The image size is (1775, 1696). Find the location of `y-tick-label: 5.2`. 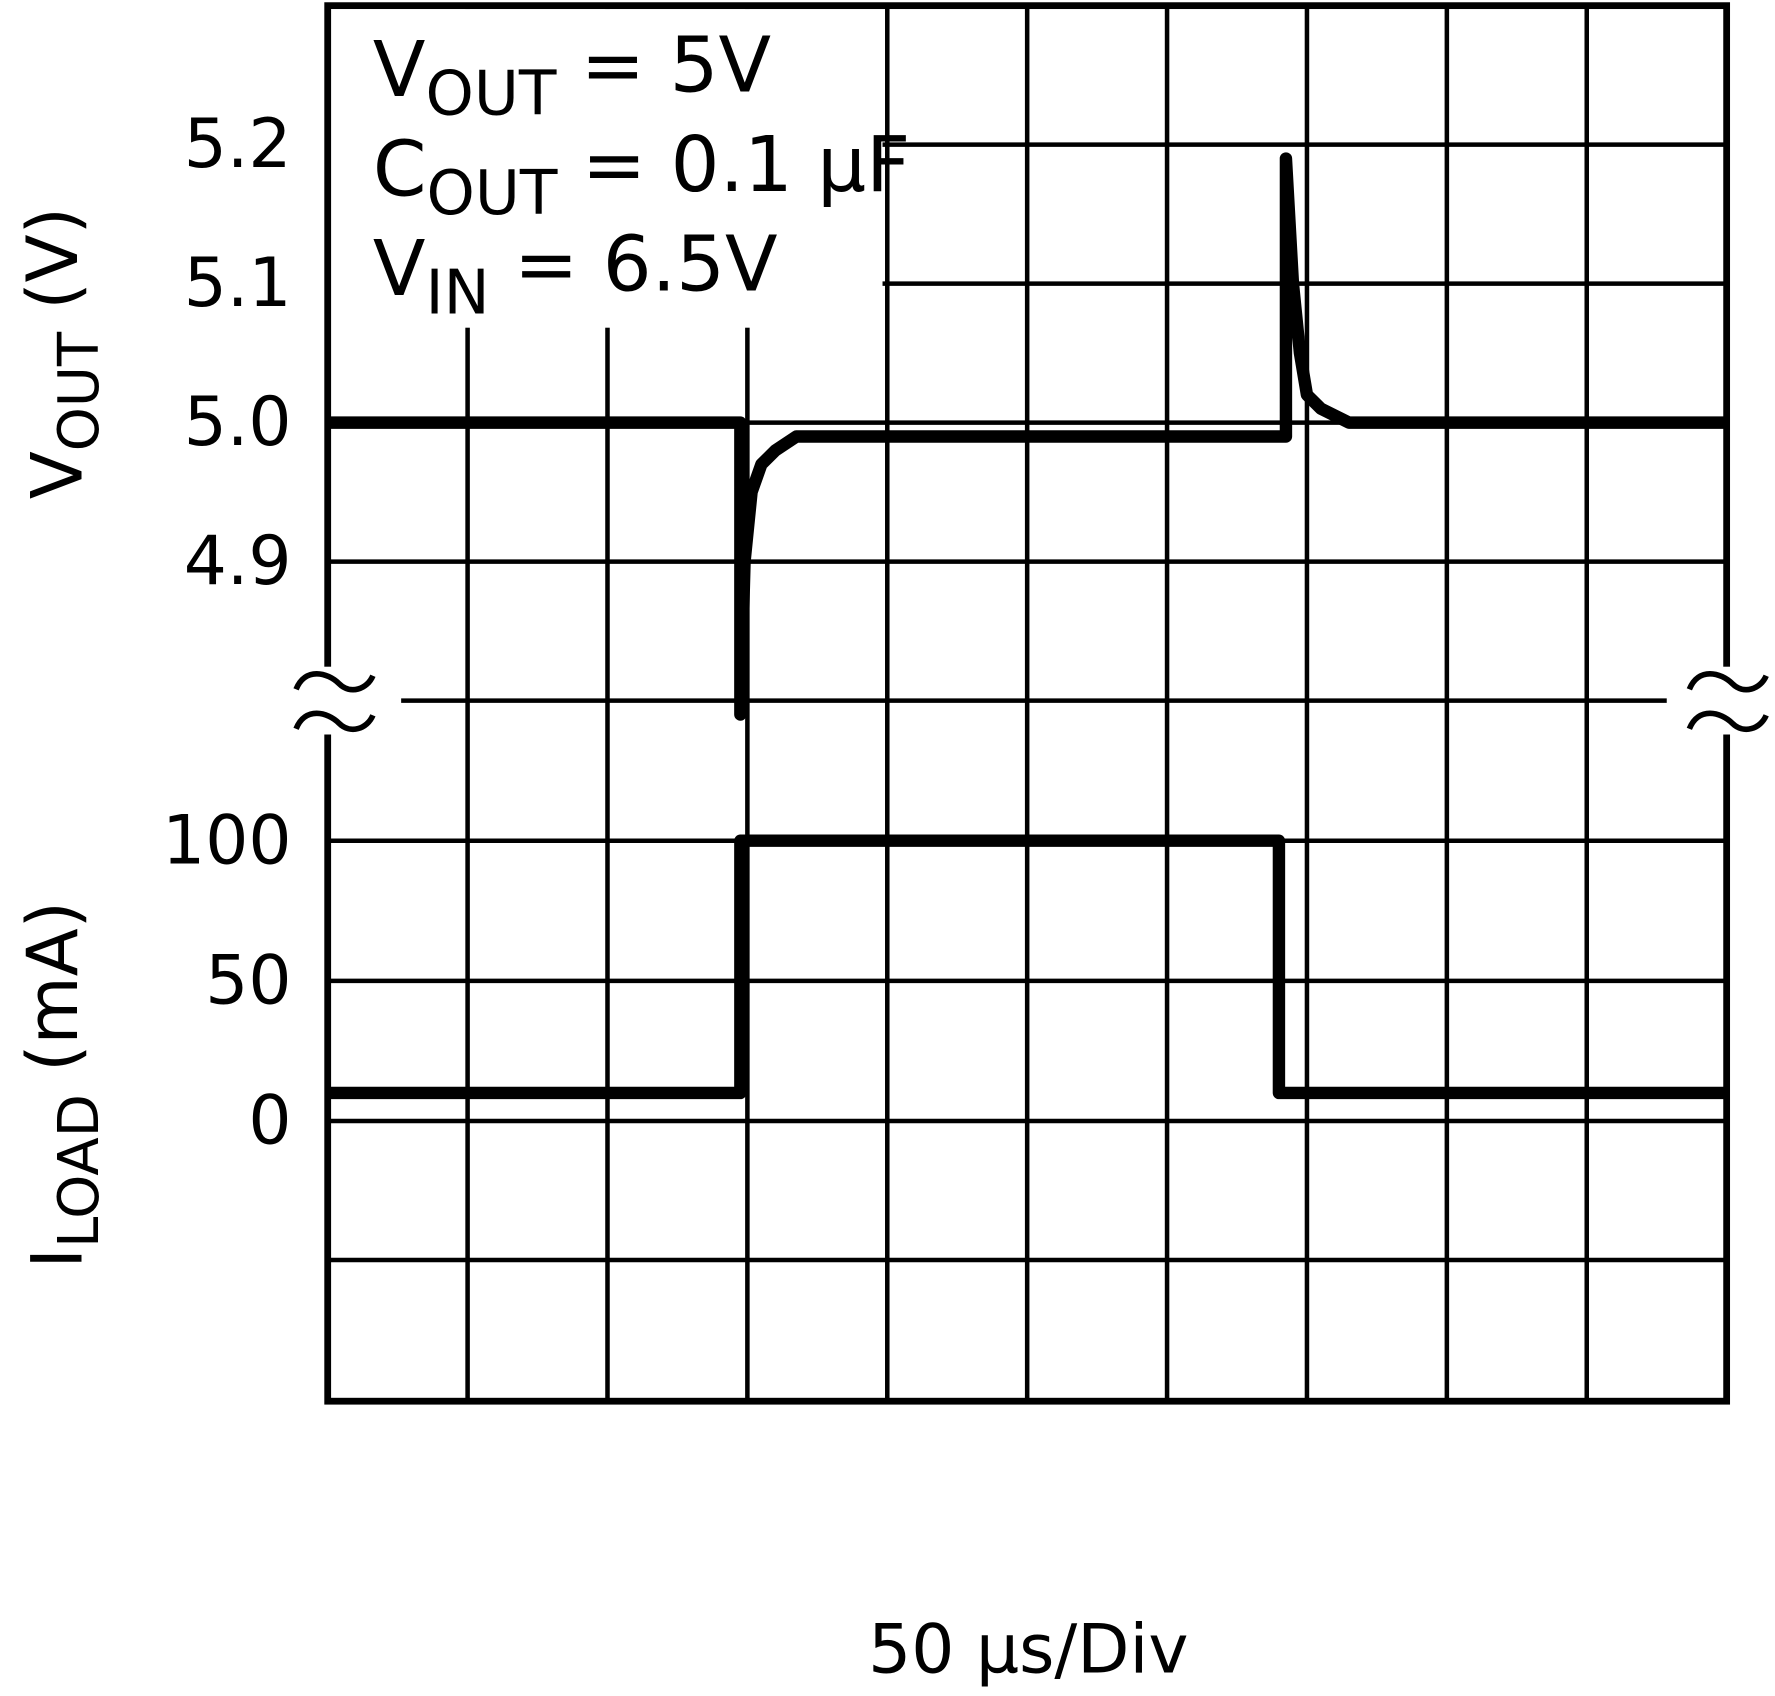

y-tick-label: 5.2 is located at coordinates (238, 143).